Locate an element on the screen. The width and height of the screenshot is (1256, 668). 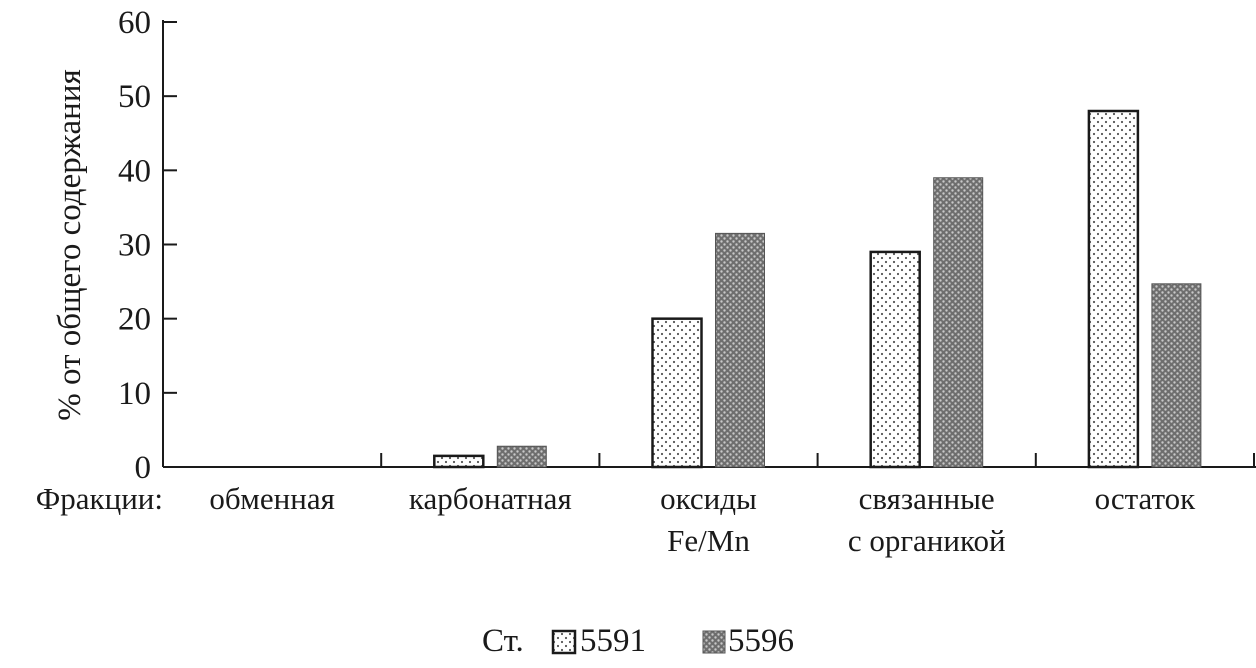
y-tick-label: 60 is located at coordinates (134, 23).